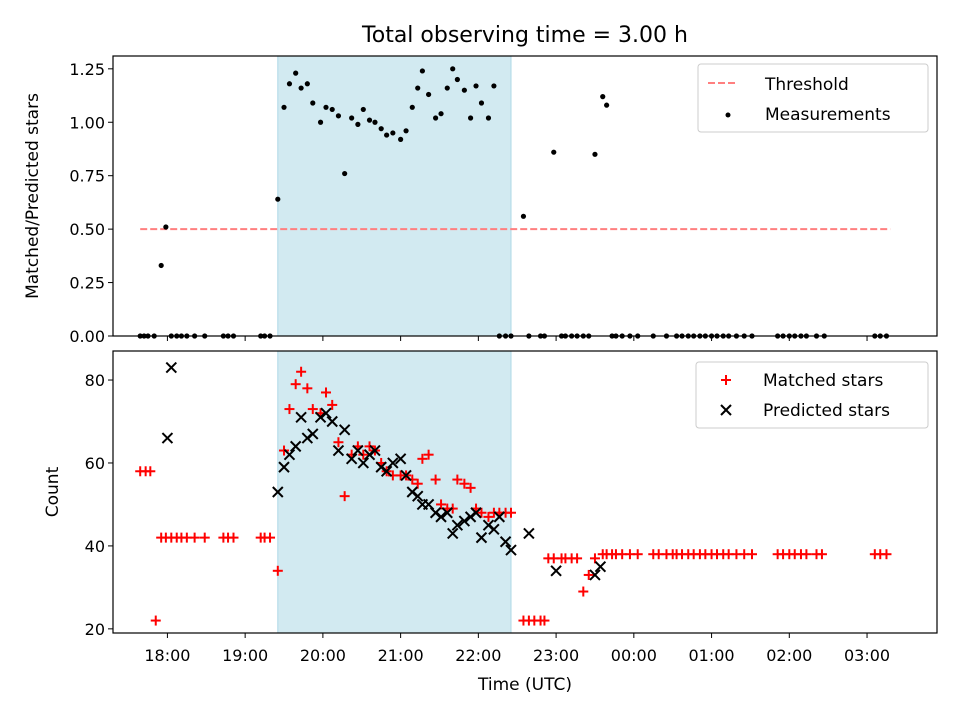 The height and width of the screenshot is (720, 960). I want to click on predicted-stars-legend-swatch, so click(726, 410).